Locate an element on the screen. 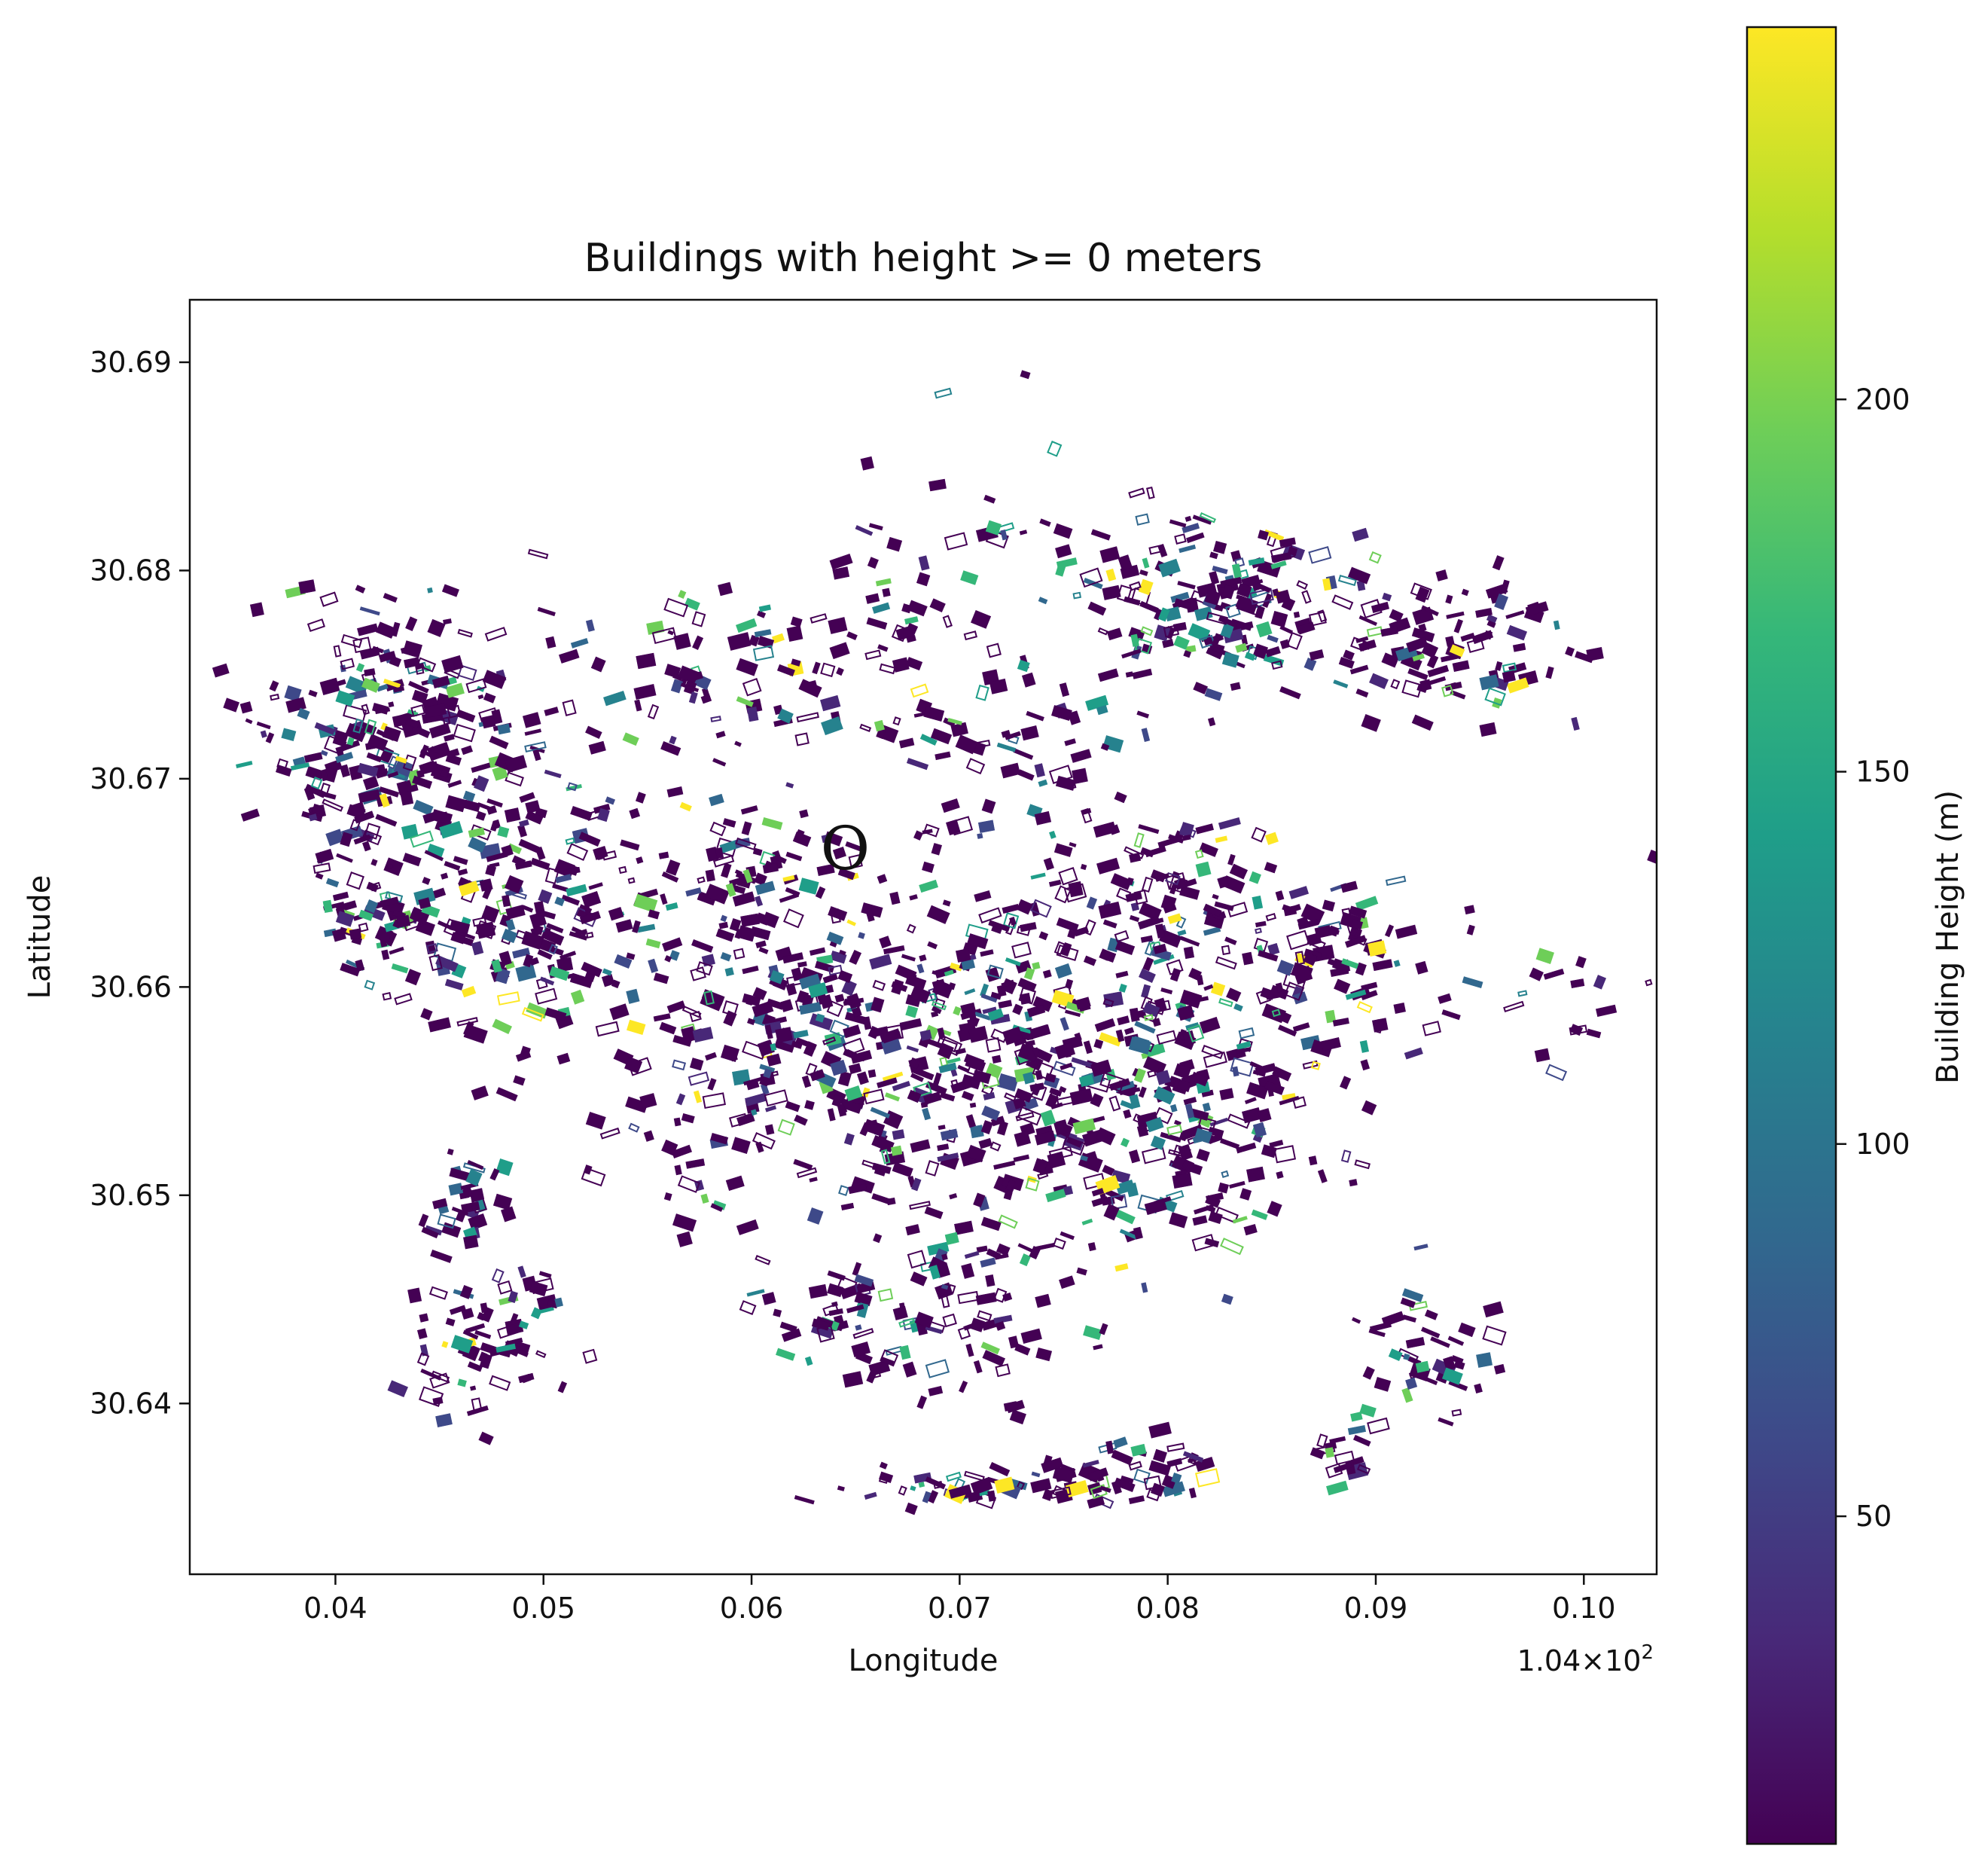 This screenshot has width=1988, height=1868. building-footprint-2040 is located at coordinates (1077, 1488).